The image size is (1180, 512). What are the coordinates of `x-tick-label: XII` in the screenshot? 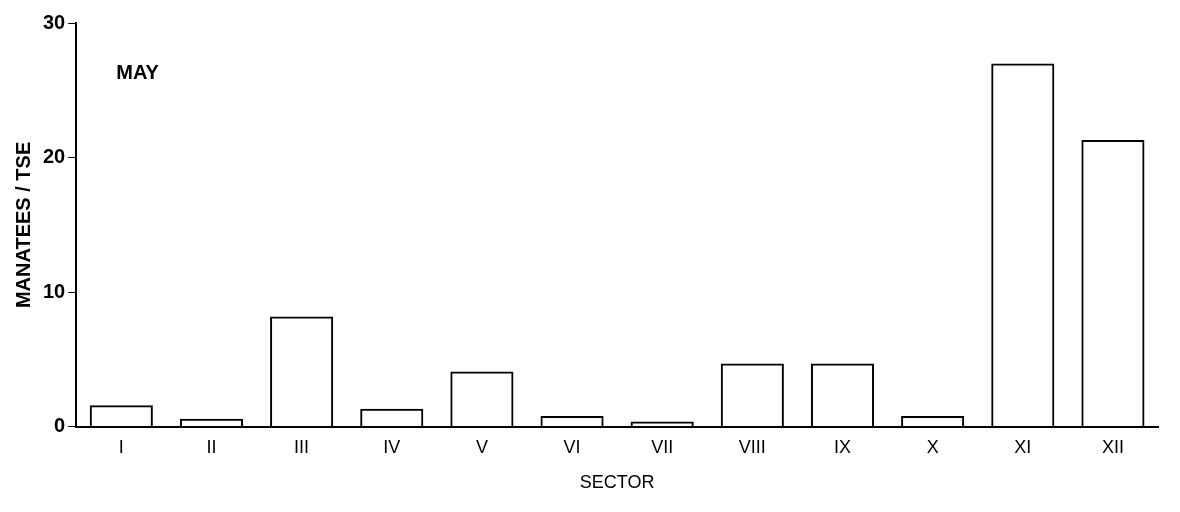 It's located at (1112, 446).